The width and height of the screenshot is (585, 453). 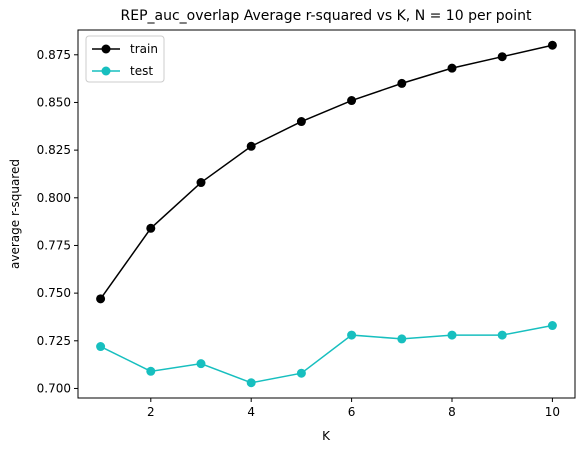 I want to click on x-tick-label: 2, so click(x=151, y=412).